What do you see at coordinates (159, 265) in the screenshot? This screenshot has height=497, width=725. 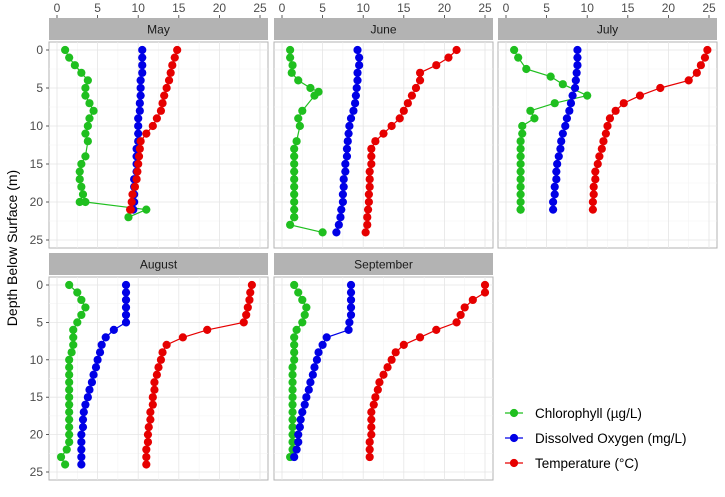 I see `facet-strip-label: August` at bounding box center [159, 265].